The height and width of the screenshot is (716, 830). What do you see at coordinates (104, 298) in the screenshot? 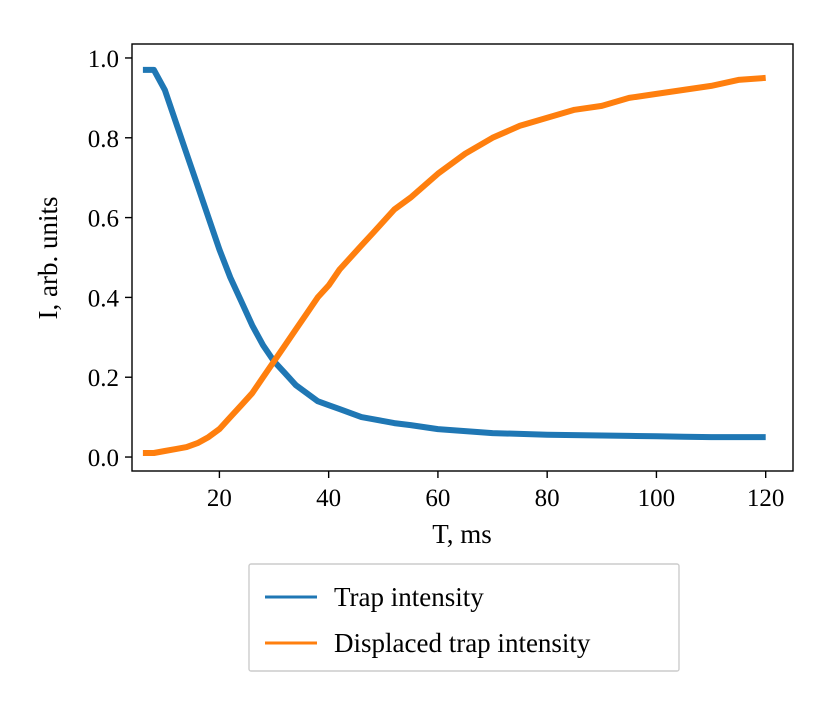
I see `y-tick-label: 0.4` at bounding box center [104, 298].